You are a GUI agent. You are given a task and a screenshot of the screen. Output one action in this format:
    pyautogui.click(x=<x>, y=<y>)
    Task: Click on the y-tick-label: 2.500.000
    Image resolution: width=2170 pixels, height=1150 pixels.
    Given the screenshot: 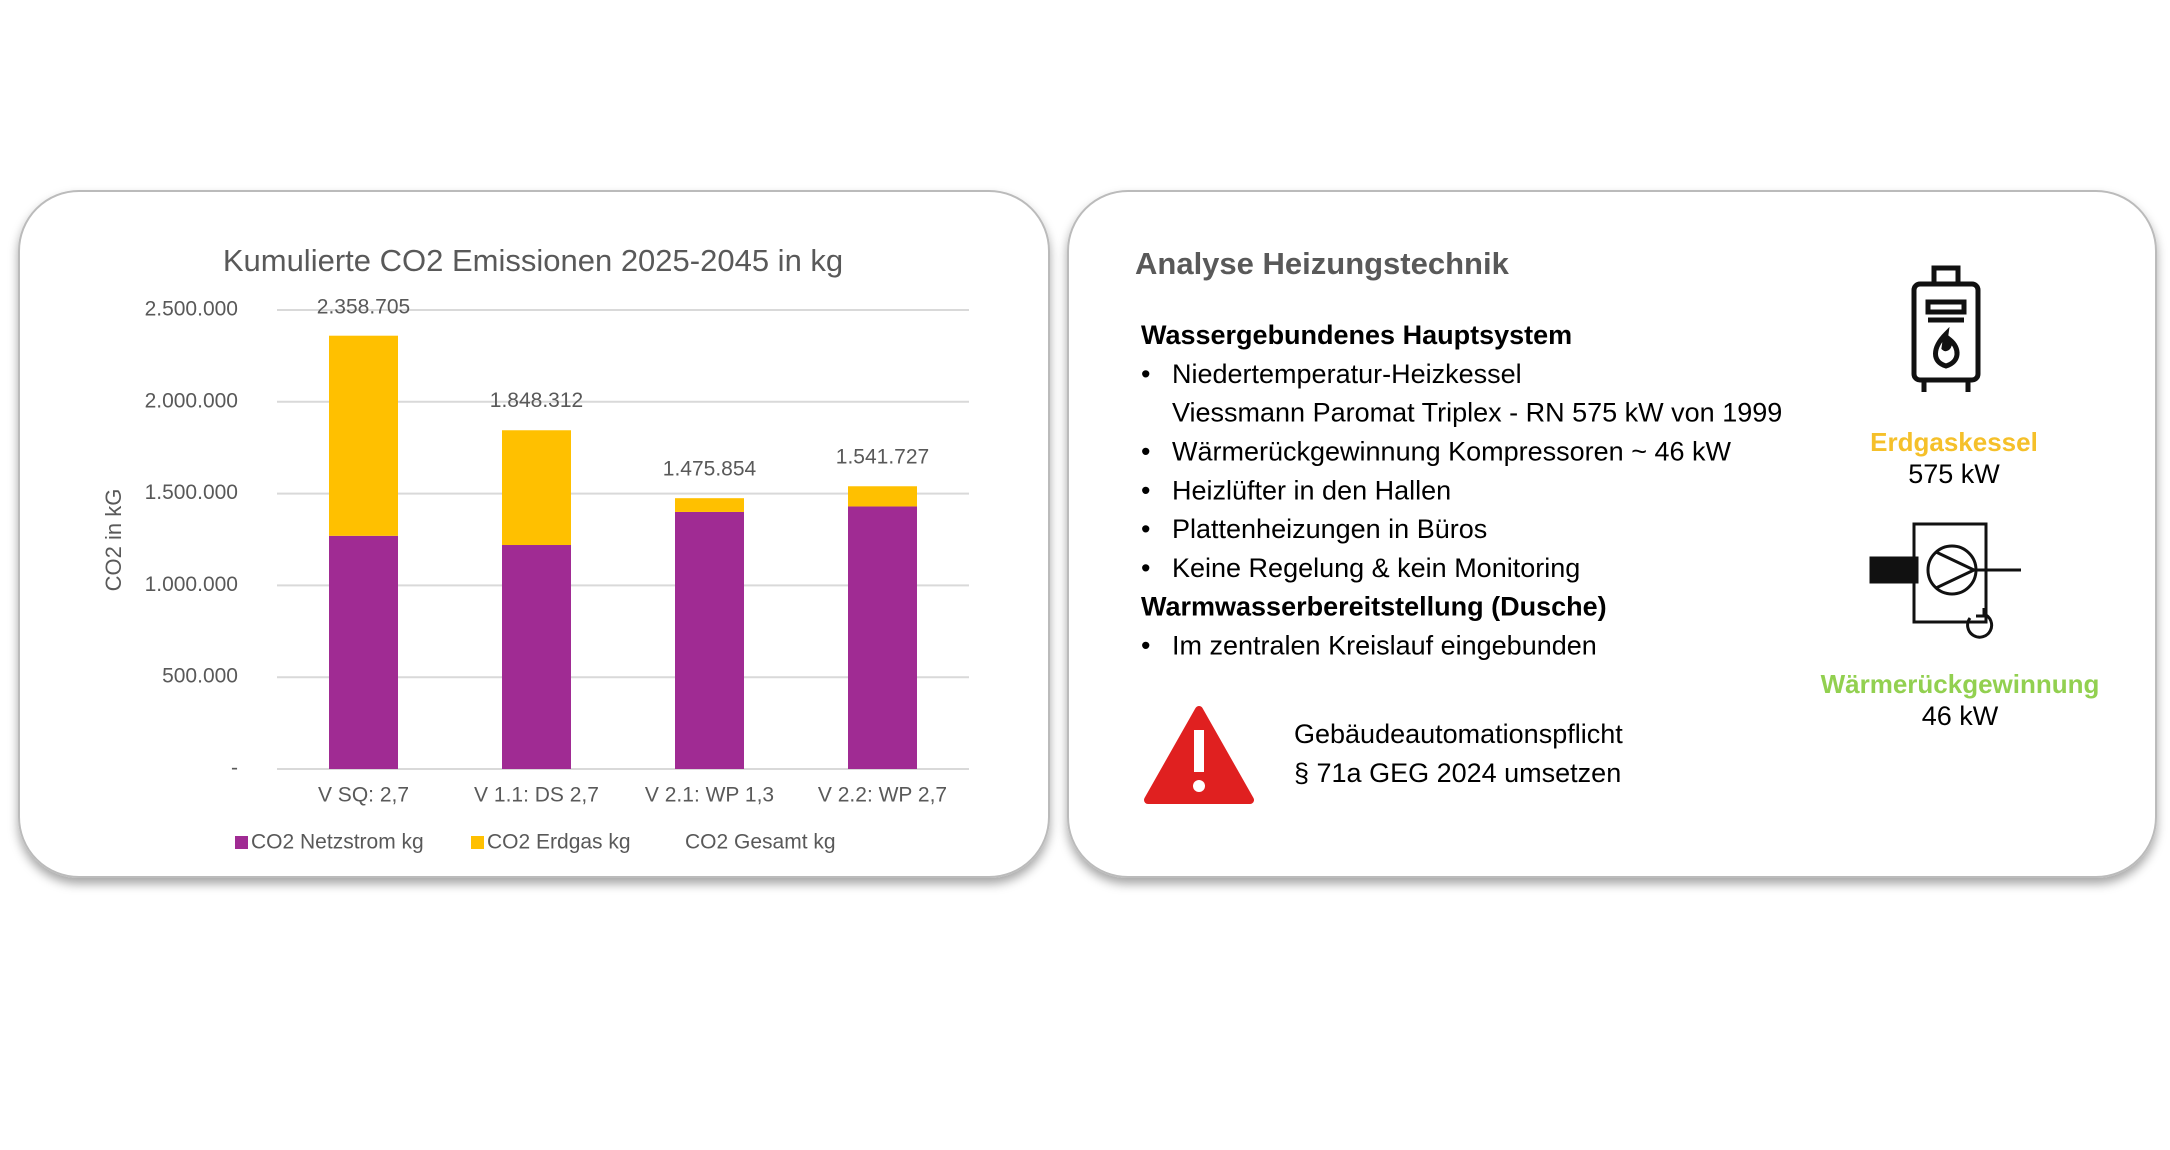 What is the action you would take?
    pyautogui.click(x=191, y=309)
    